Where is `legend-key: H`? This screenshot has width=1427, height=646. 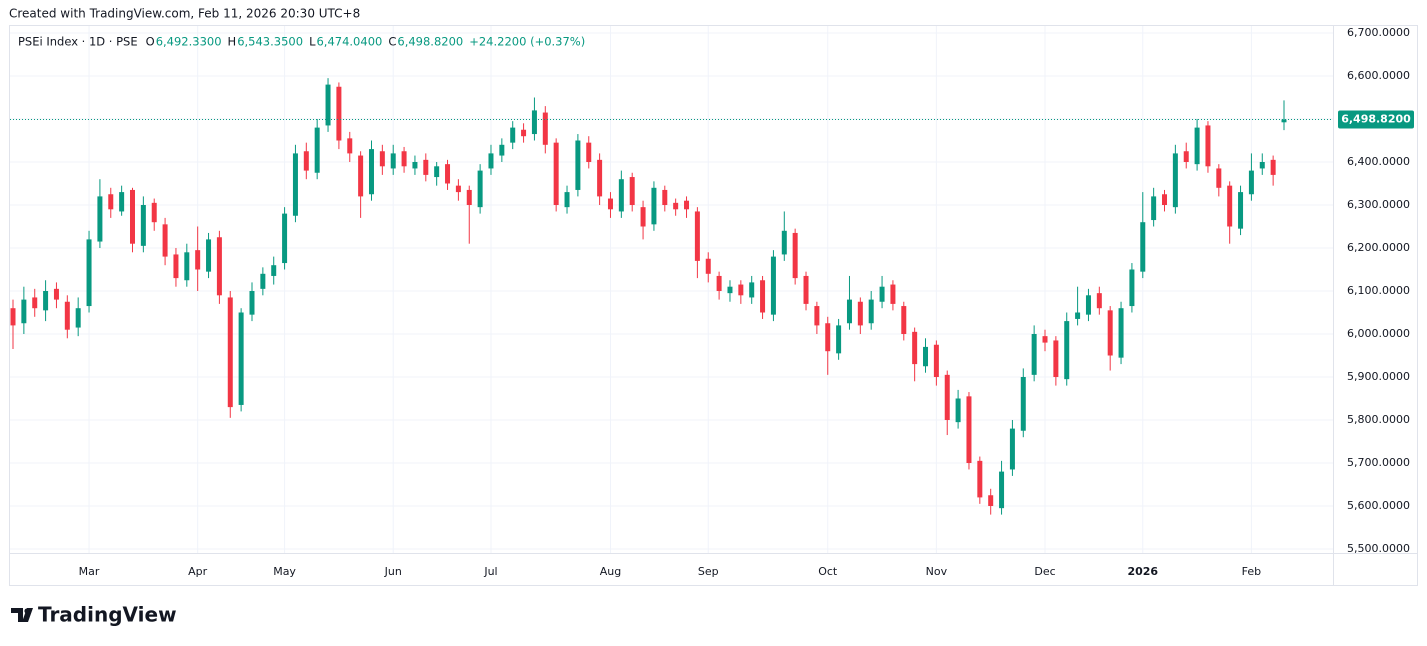 legend-key: H is located at coordinates (232, 42).